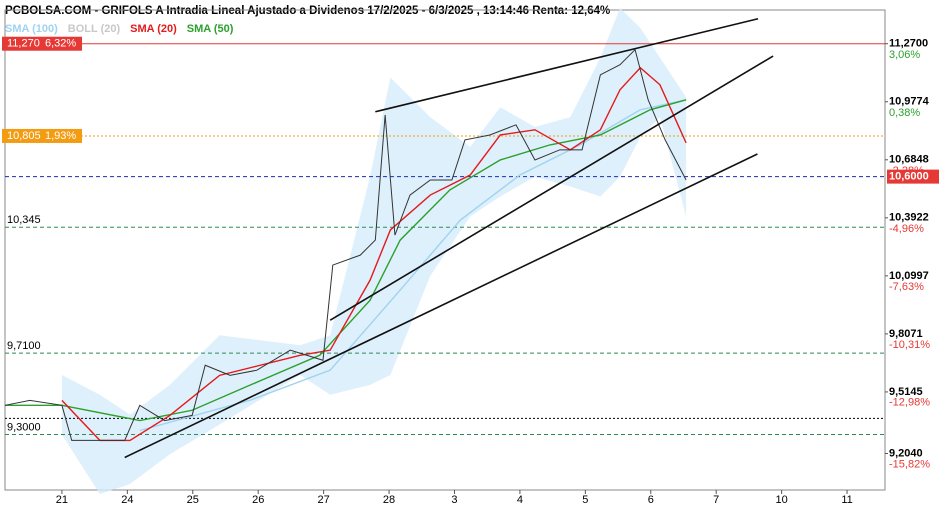 This screenshot has height=512, width=939. What do you see at coordinates (24, 346) in the screenshot?
I see `level-label: 9,7100` at bounding box center [24, 346].